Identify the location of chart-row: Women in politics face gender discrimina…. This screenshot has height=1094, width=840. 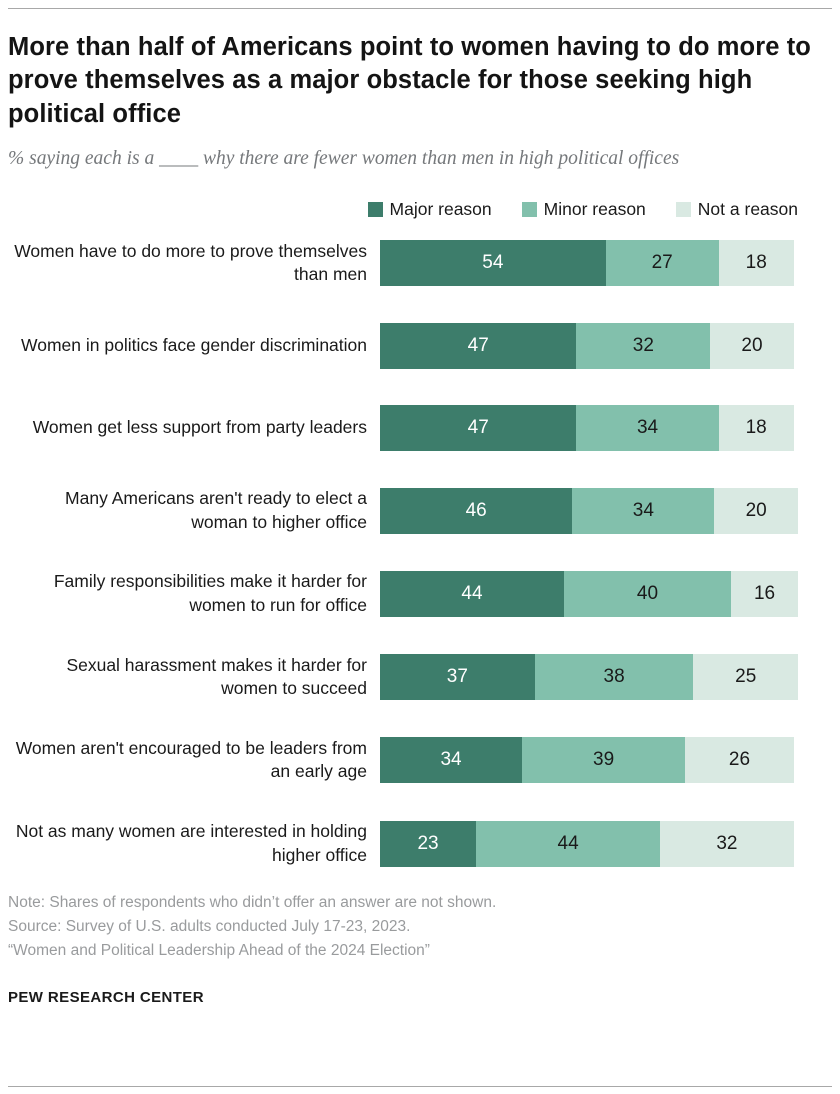
(403, 346).